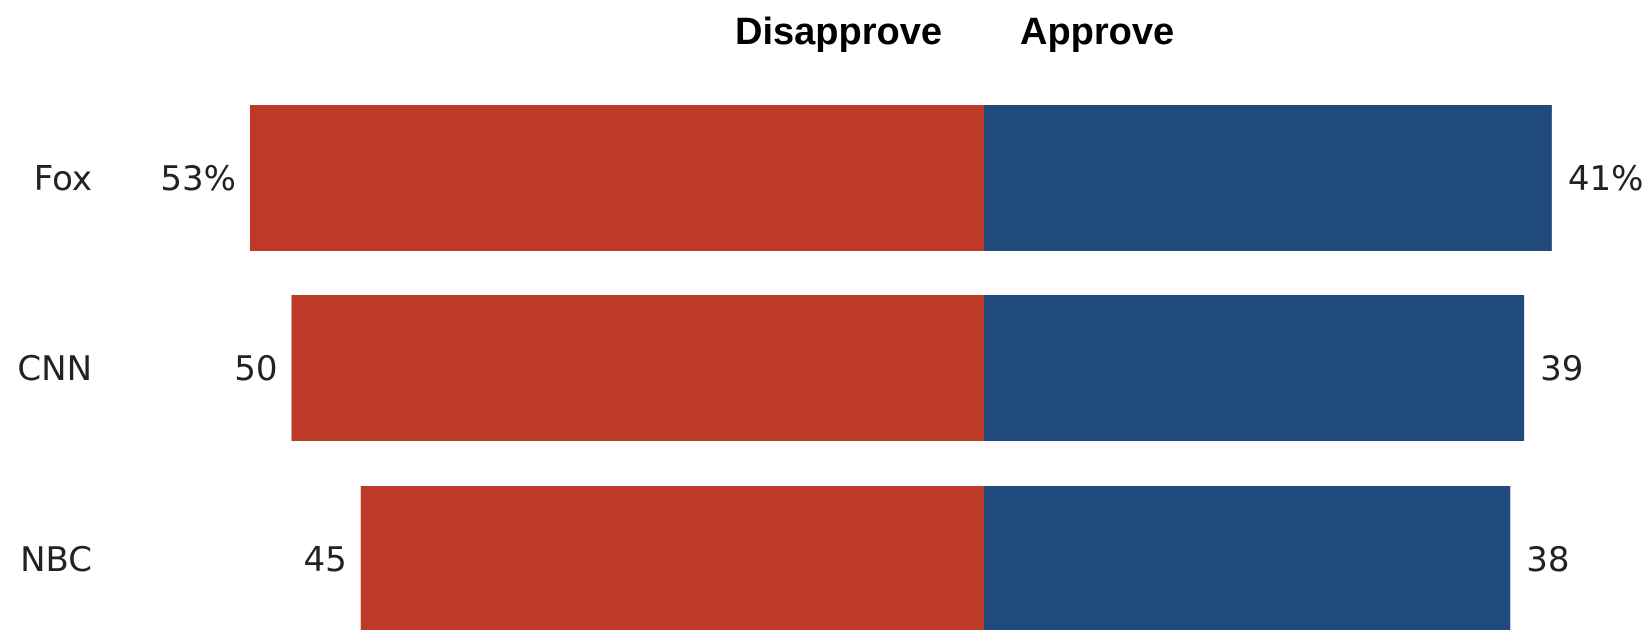 The width and height of the screenshot is (1652, 630). I want to click on bar-approve-nbc, so click(1247, 558).